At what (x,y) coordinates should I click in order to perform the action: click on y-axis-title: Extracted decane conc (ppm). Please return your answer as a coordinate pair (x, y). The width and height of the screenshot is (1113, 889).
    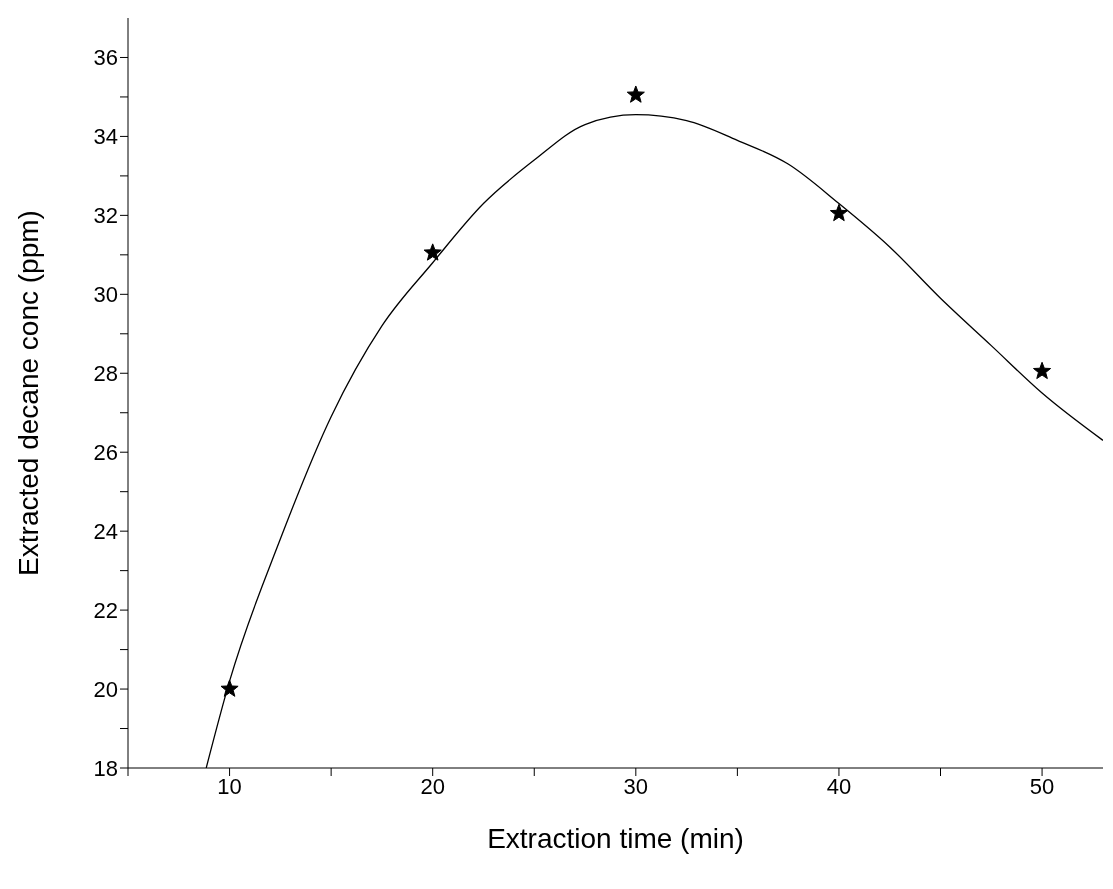
    Looking at the image, I should click on (28, 393).